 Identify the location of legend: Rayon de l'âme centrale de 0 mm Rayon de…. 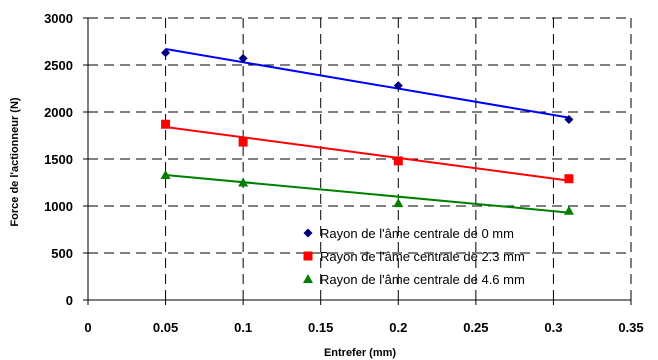
(414, 256).